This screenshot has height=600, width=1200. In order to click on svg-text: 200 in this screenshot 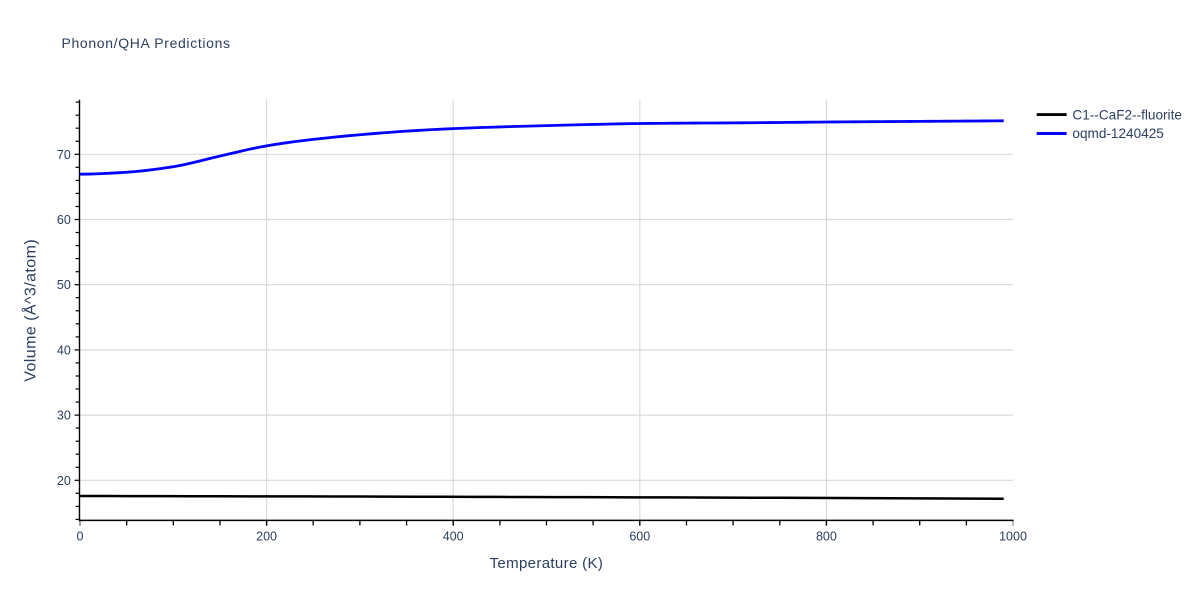, I will do `click(266, 536)`.